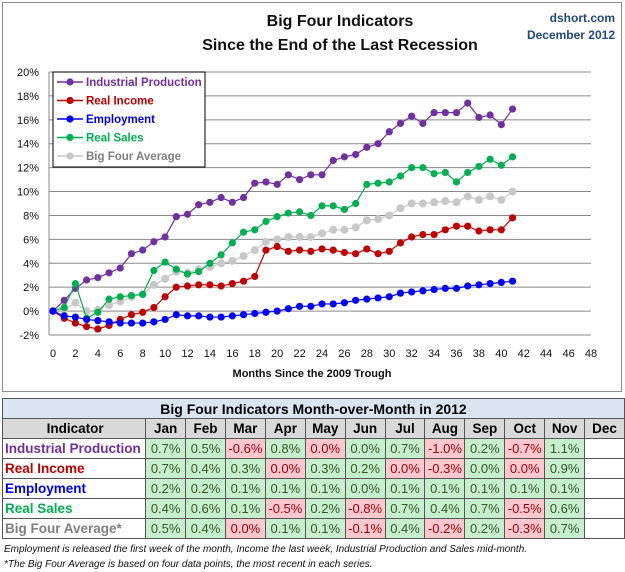 This screenshot has width=625, height=572. What do you see at coordinates (325, 428) in the screenshot?
I see `column-header: May` at bounding box center [325, 428].